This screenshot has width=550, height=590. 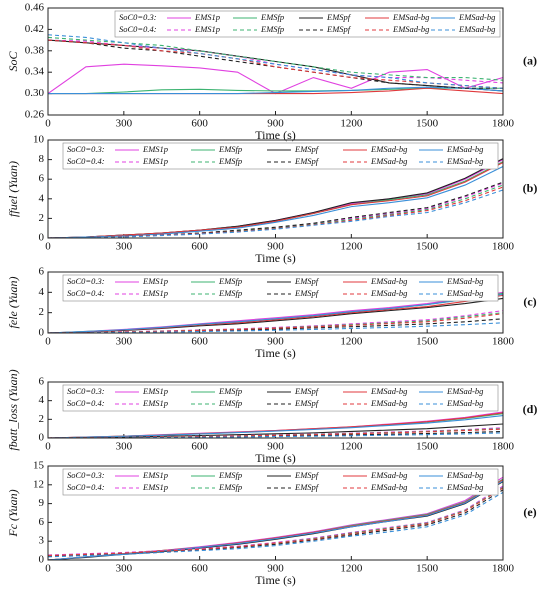 What do you see at coordinates (42, 541) in the screenshot?
I see `y-tick-label: 3` at bounding box center [42, 541].